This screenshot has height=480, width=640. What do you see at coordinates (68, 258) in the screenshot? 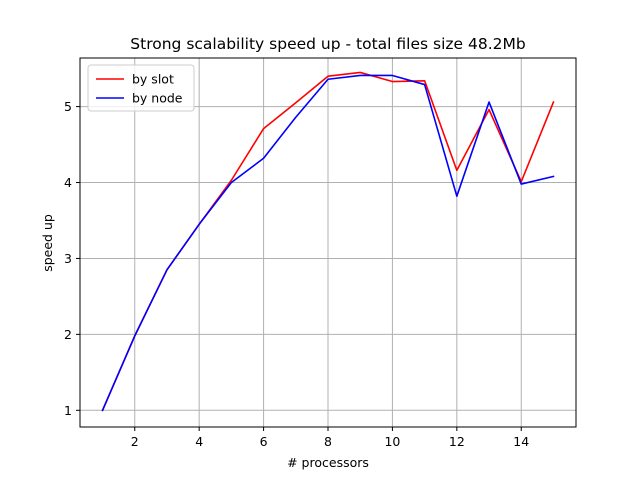
I see `y-tick-label: 3` at bounding box center [68, 258].